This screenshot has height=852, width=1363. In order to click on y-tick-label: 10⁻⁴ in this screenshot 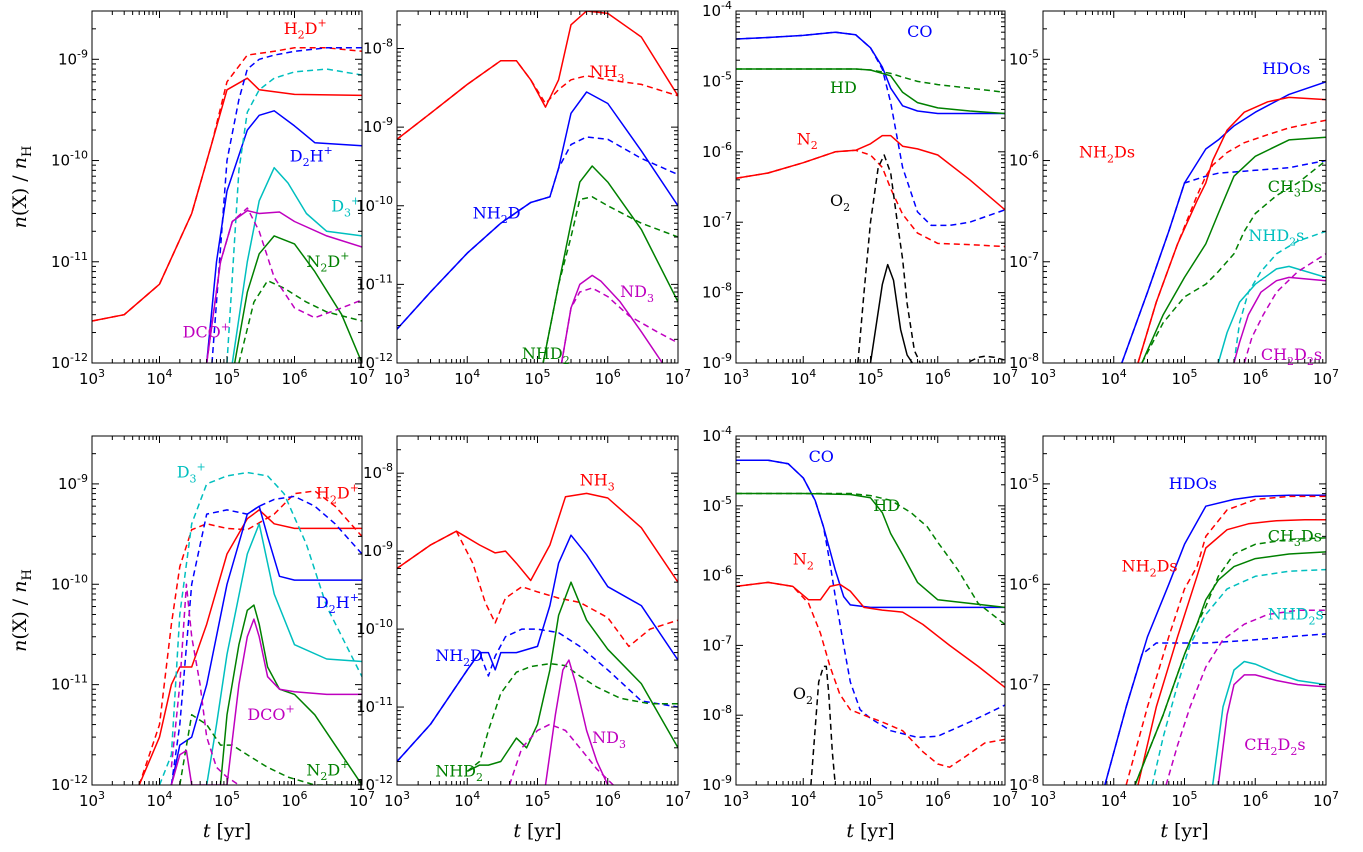, I will do `click(717, 434)`.